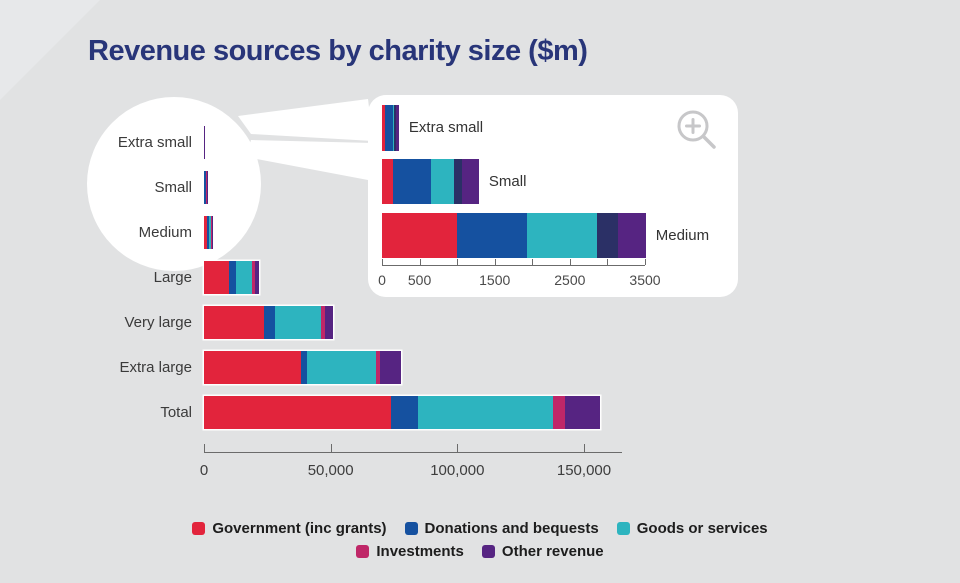  Describe the element at coordinates (552, 551) in the screenshot. I see `legend-label: Other revenue` at that location.